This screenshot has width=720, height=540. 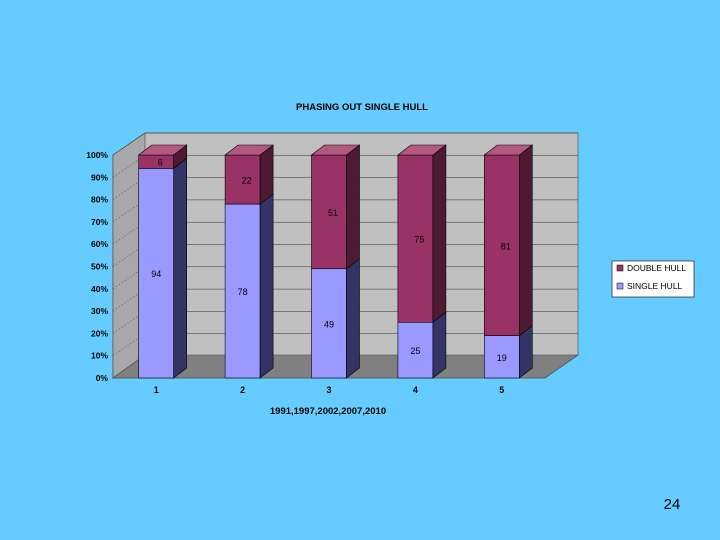 What do you see at coordinates (329, 324) in the screenshot?
I see `data-label-single-hull: 49` at bounding box center [329, 324].